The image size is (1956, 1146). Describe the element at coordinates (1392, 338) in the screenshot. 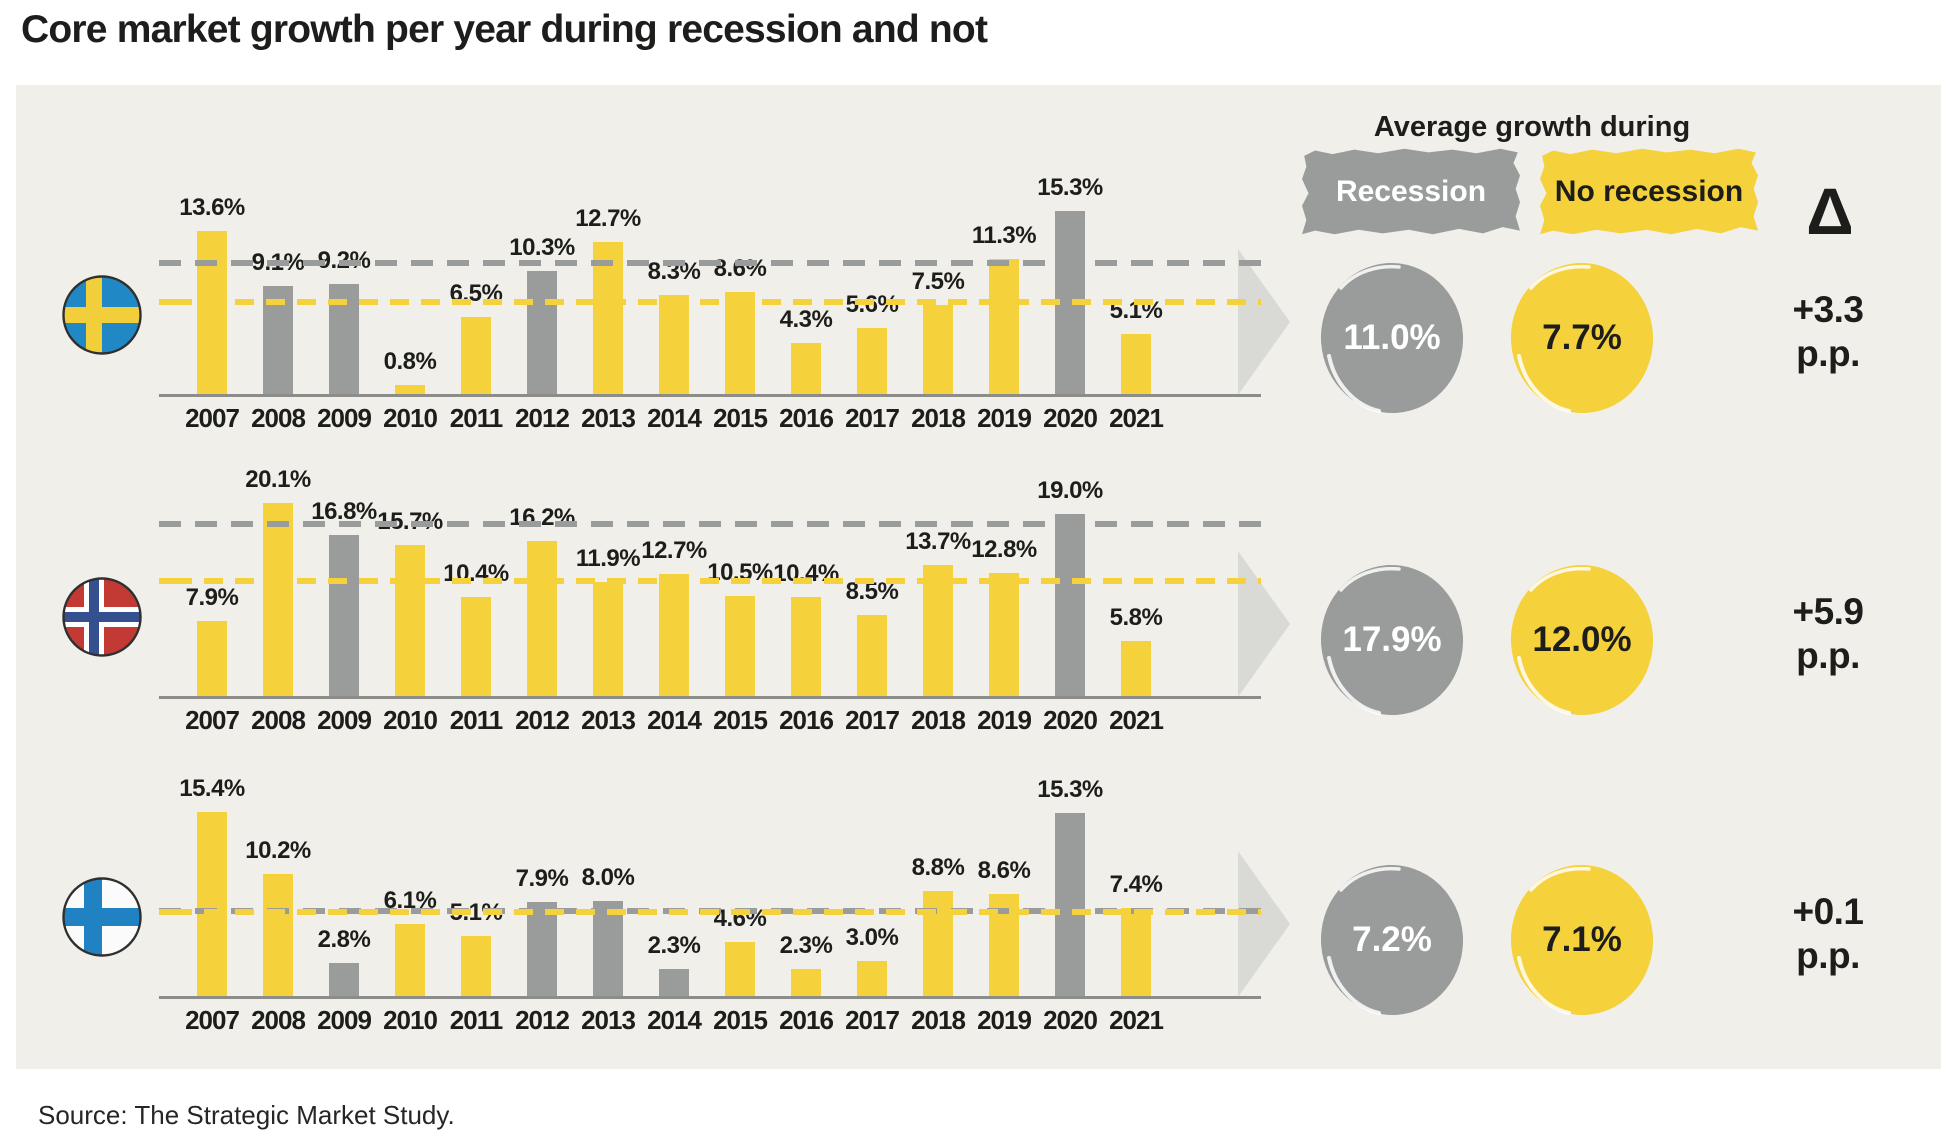

I see `avg-recession-circle-sweden: 11.0%` at that location.